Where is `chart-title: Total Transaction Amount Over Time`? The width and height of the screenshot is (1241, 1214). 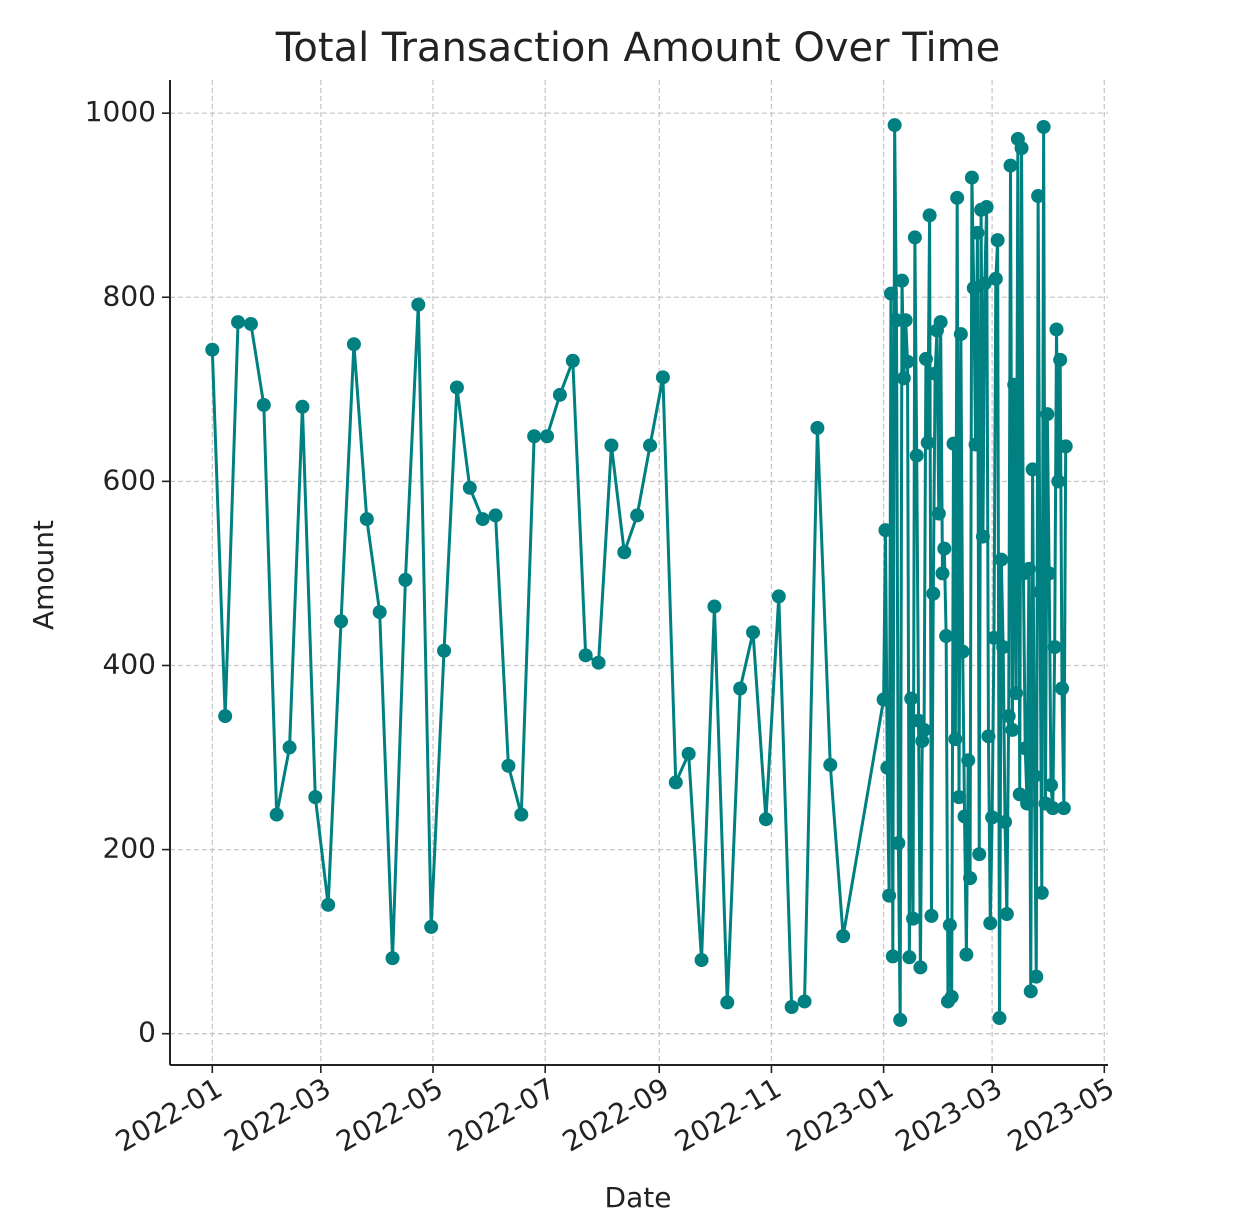
chart-title: Total Transaction Amount Over Time is located at coordinates (637, 48).